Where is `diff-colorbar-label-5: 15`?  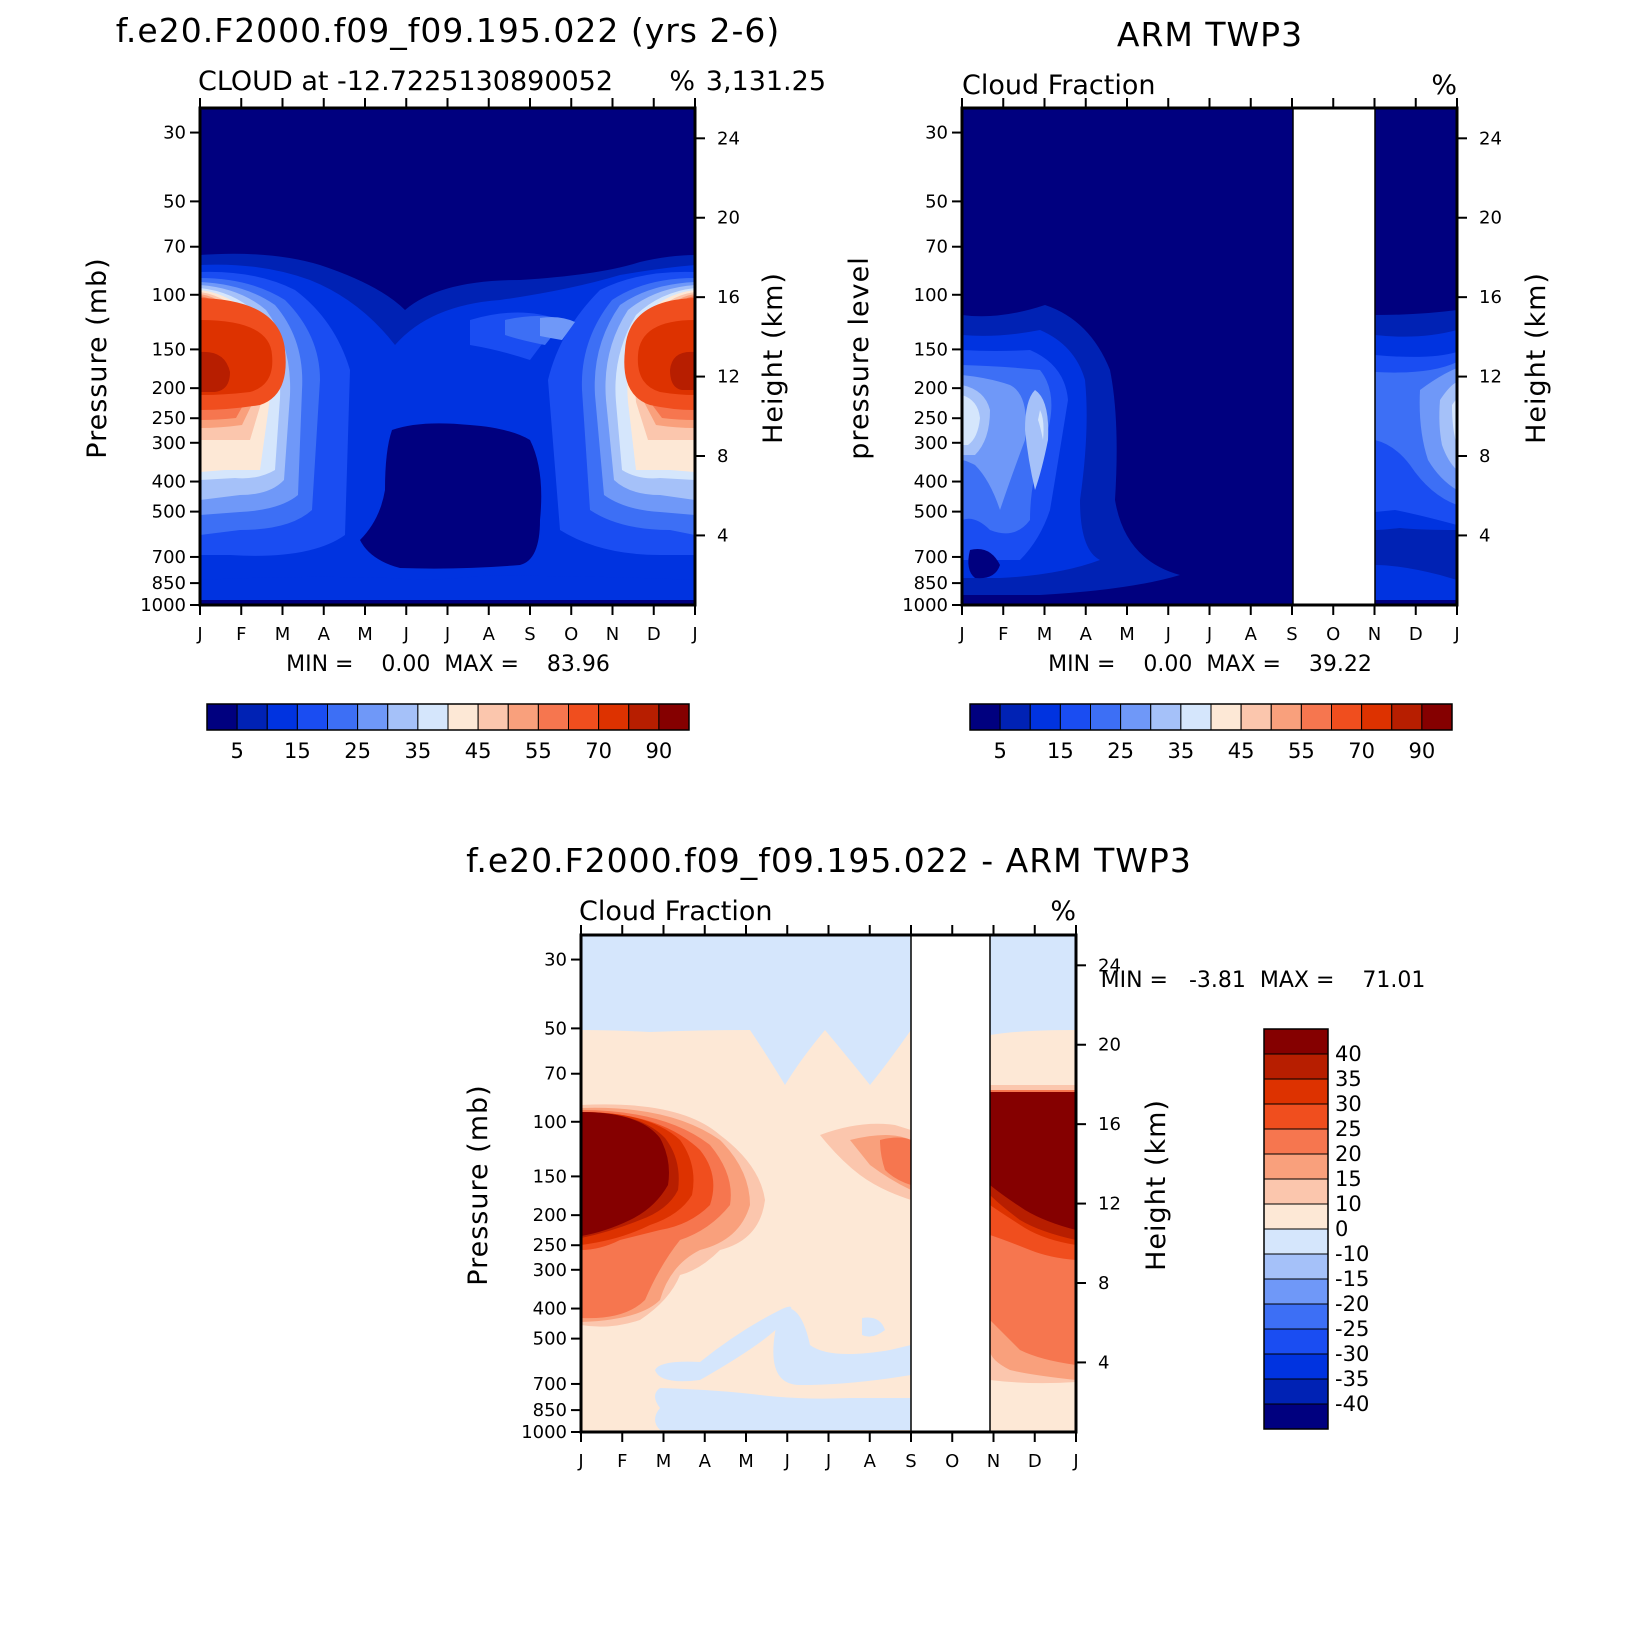 diff-colorbar-label-5: 15 is located at coordinates (1348, 1179).